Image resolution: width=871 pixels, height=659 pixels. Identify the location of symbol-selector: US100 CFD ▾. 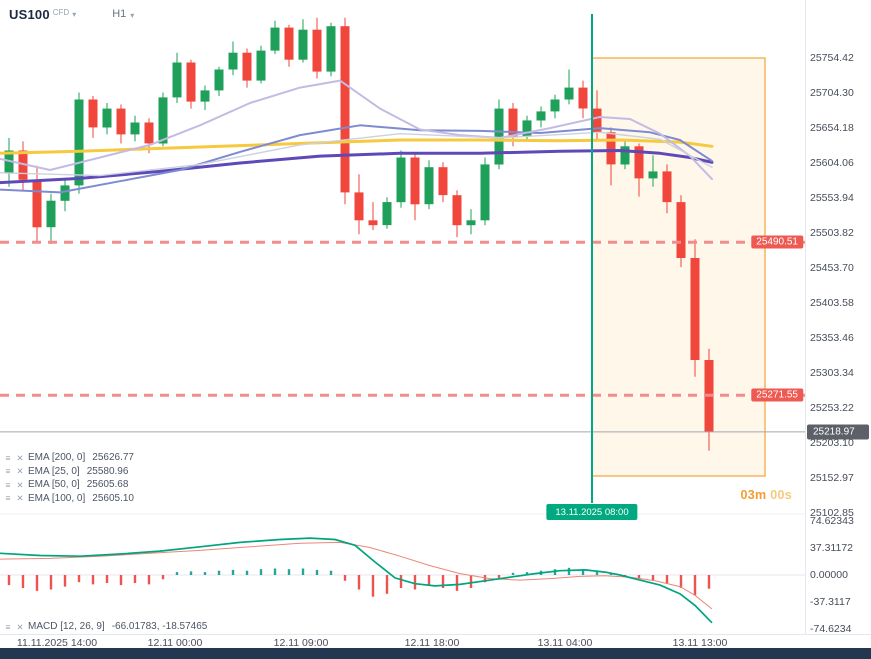
(42, 14).